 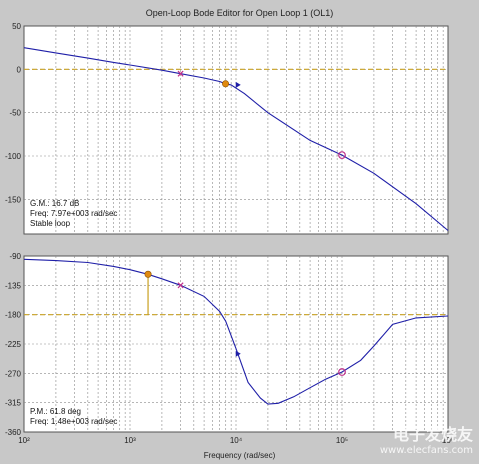 What do you see at coordinates (426, 450) in the screenshot?
I see `watermark-url: www.elecfans.com` at bounding box center [426, 450].